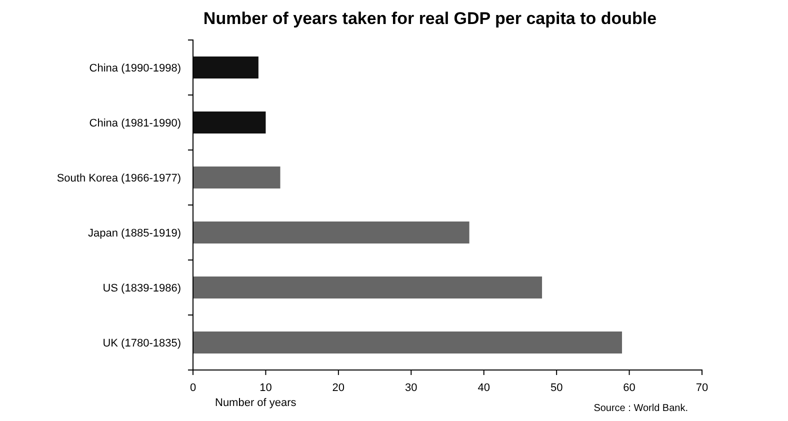 The image size is (788, 421). What do you see at coordinates (629, 388) in the screenshot?
I see `x-tick-label: 60` at bounding box center [629, 388].